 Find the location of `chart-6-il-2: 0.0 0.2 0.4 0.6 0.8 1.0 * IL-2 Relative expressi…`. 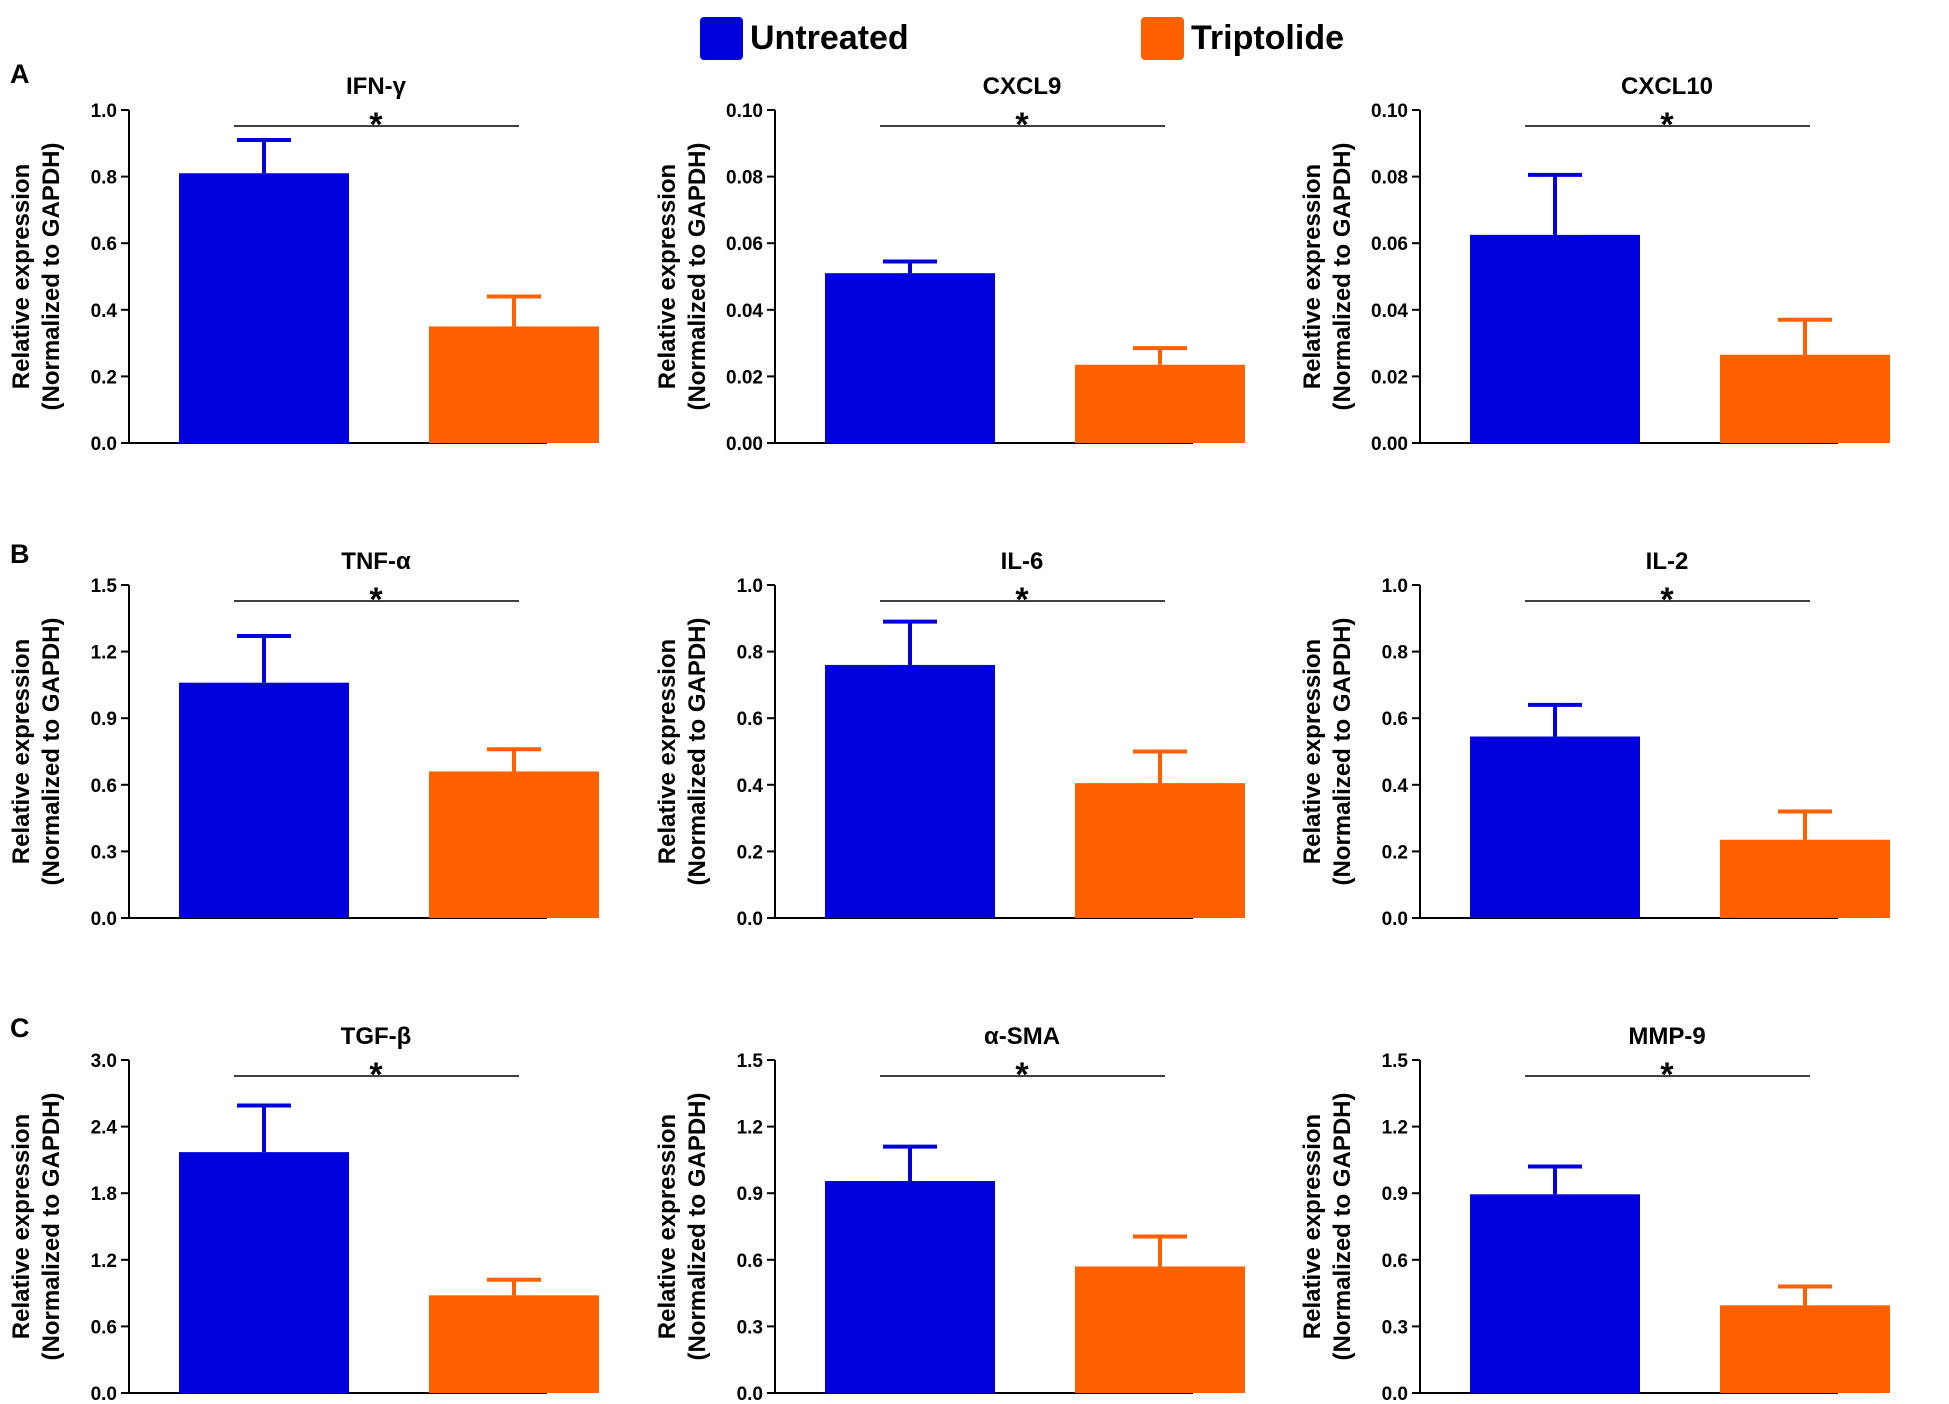

chart-6-il-2: 0.0 0.2 0.4 0.6 0.8 1.0 * IL-2 Relative expressi… is located at coordinates (1594, 739).